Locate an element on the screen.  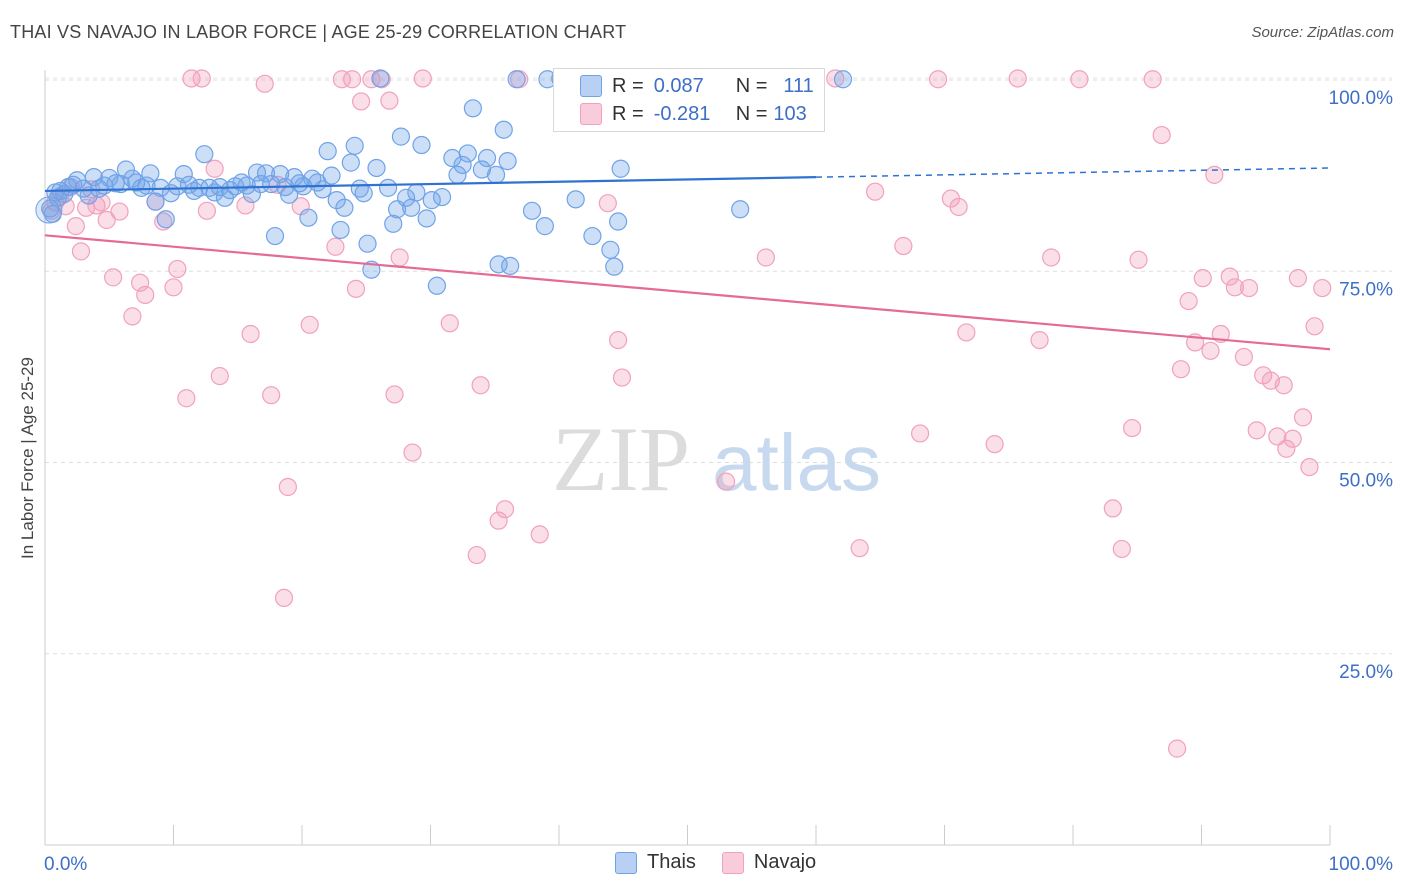
legend-item-navajo: Navajo is located at coordinates (769, 862).